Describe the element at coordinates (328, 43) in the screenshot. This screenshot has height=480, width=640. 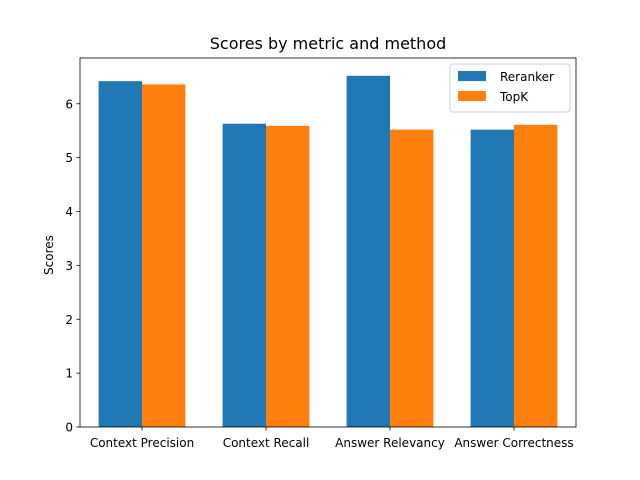
I see `chart-title: Scores by metric and method` at that location.